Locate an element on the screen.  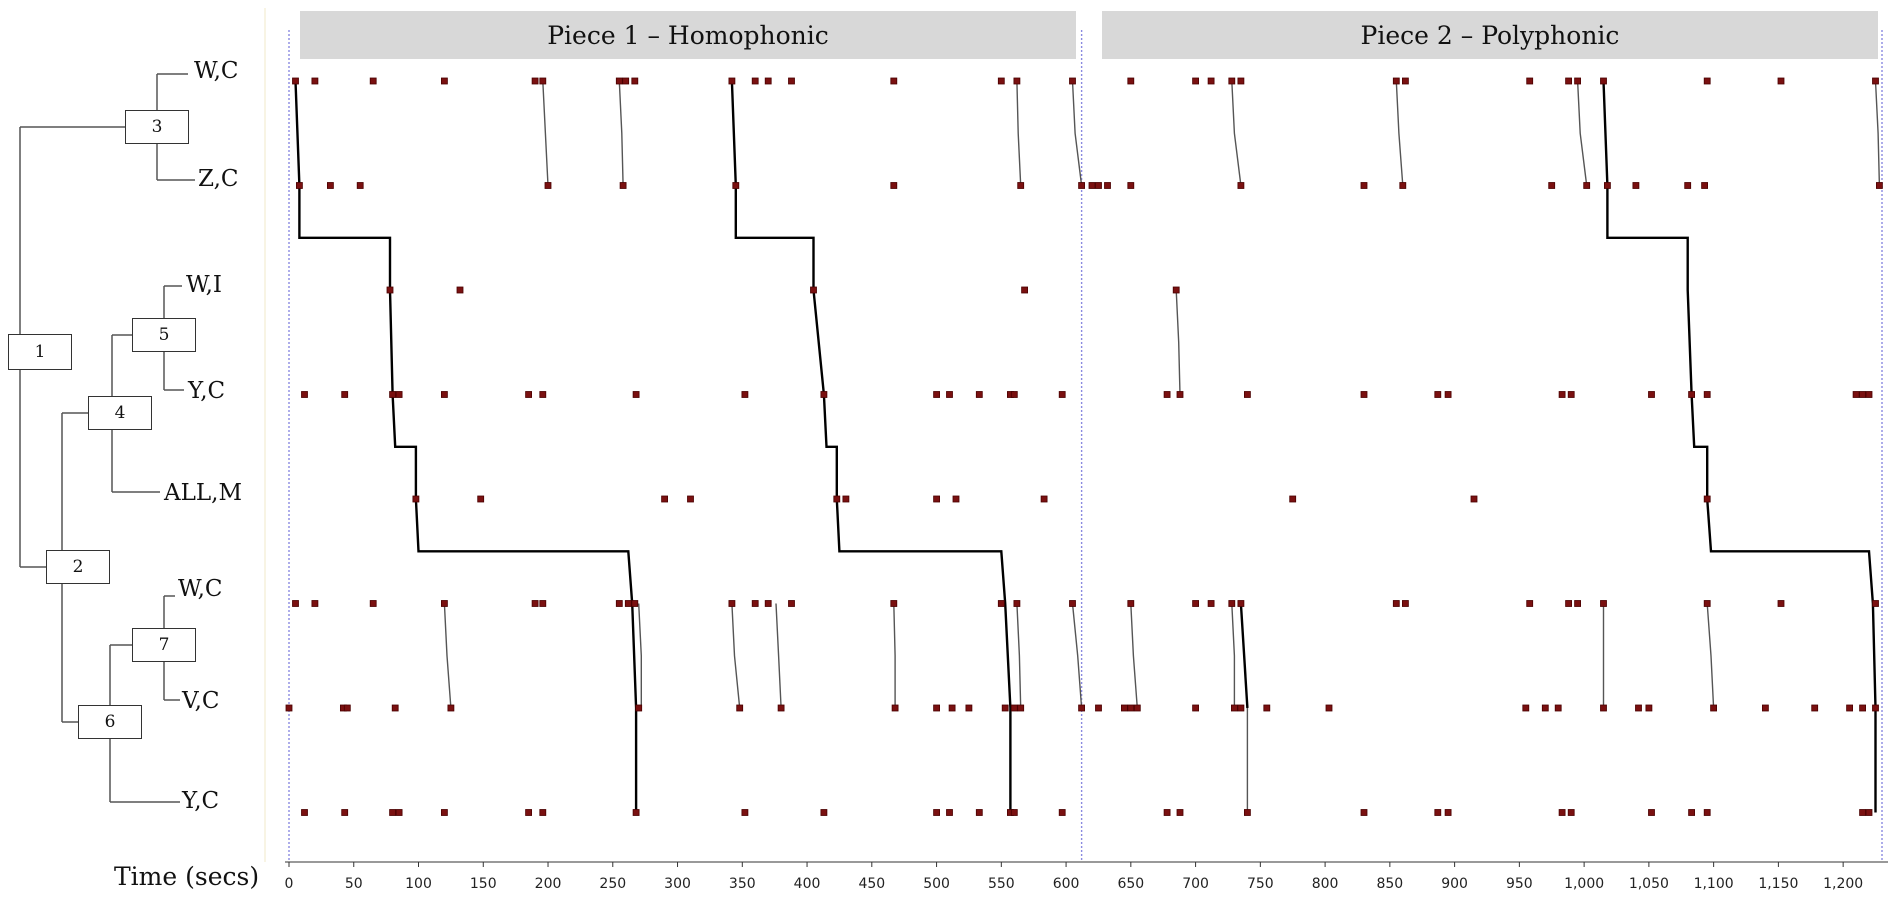
x-axis-title: Time (secs) is located at coordinates (187, 876).